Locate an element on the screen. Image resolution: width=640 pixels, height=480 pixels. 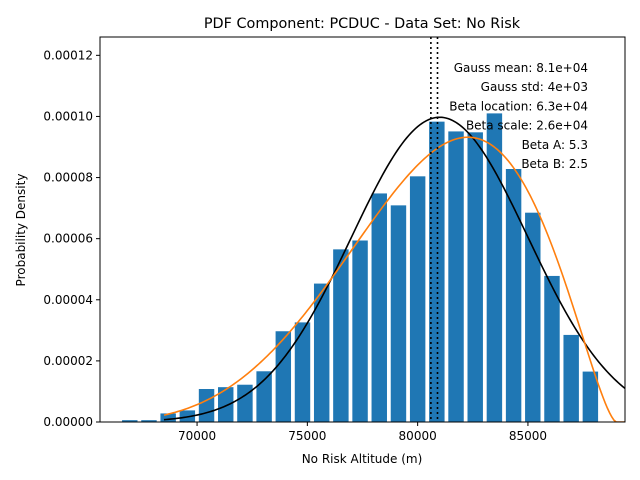
y-tick-label-6: 0.00010 is located at coordinates (68, 116).